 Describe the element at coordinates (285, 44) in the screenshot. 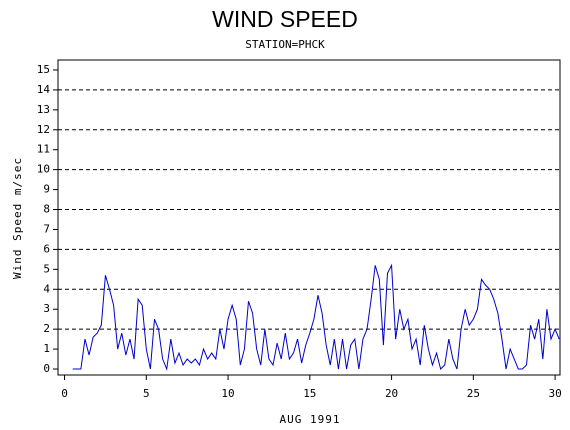

I see `chart-subtitle: STATION=PHCK` at that location.